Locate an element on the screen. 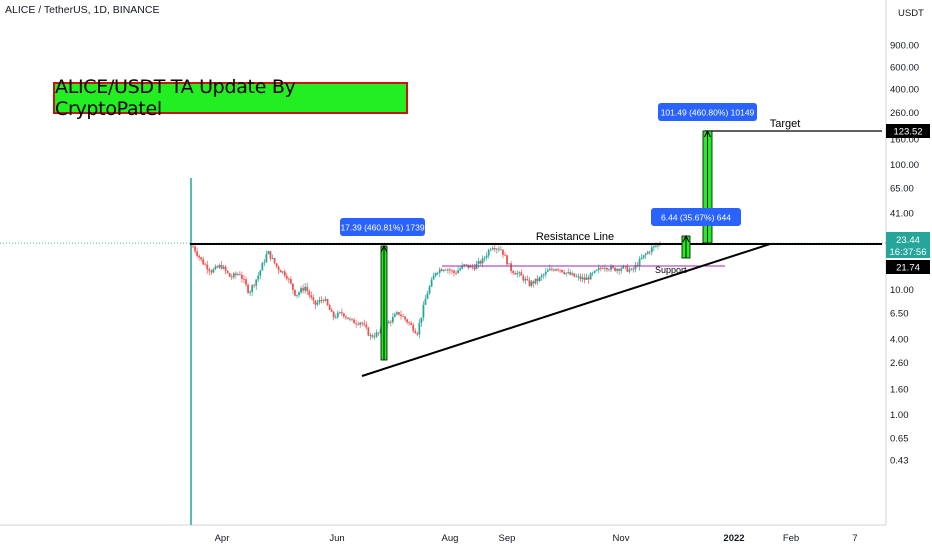 This screenshot has width=932, height=555. measure-bar-1-arrowhead is located at coordinates (384, 248).